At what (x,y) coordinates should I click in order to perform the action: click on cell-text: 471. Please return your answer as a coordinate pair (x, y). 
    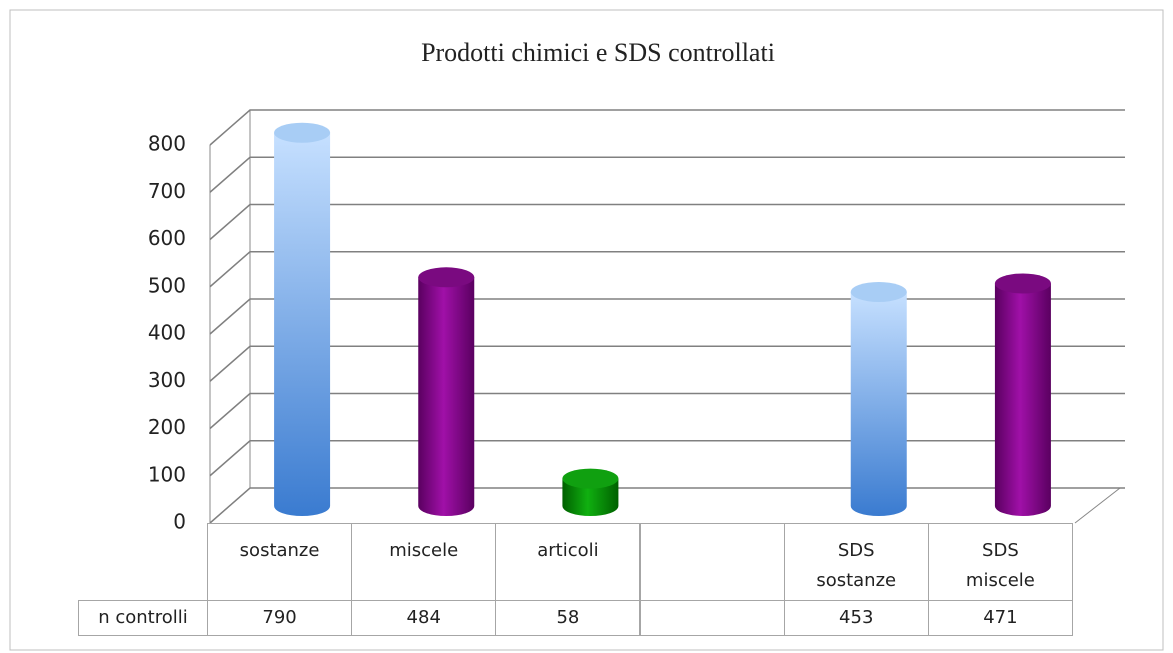
    Looking at the image, I should click on (1000, 617).